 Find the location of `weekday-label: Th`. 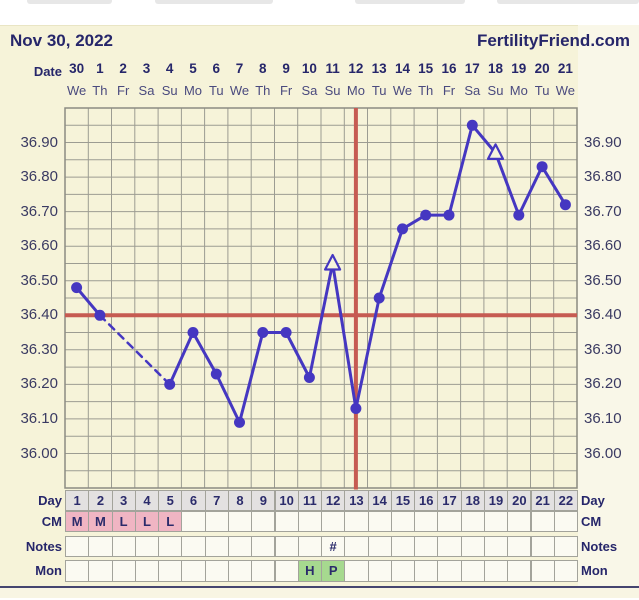

weekday-label: Th is located at coordinates (100, 90).